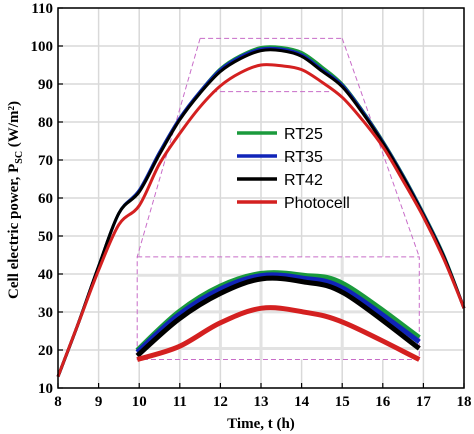 This screenshot has width=474, height=434. What do you see at coordinates (45, 313) in the screenshot?
I see `y-tick-label: 30` at bounding box center [45, 313].